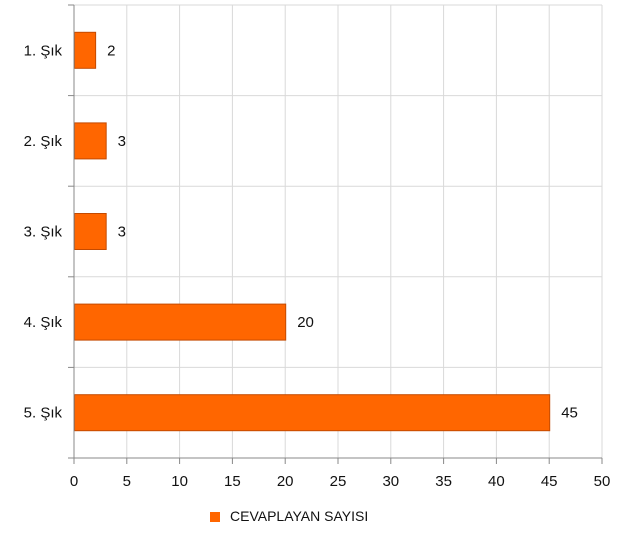 This screenshot has height=539, width=618. Describe the element at coordinates (496, 481) in the screenshot. I see `x-tick-label: 40` at that location.